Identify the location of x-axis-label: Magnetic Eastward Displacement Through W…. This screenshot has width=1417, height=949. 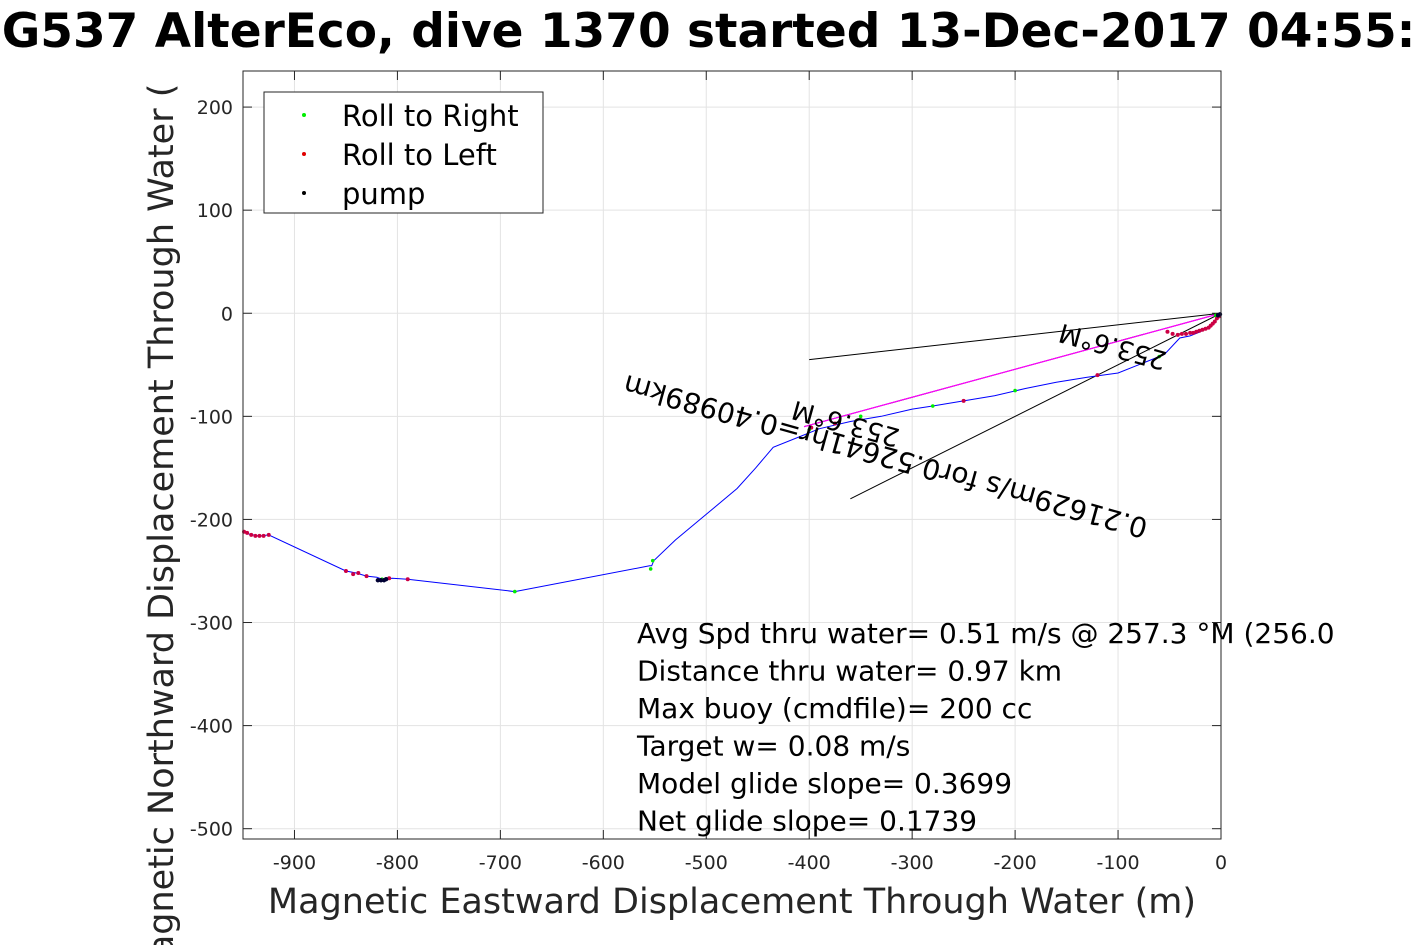
(732, 902).